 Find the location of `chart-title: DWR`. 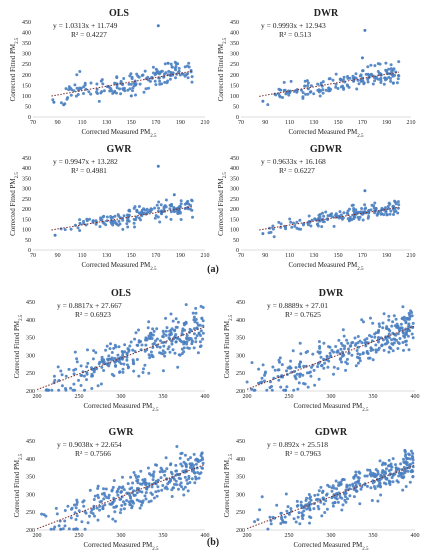

chart-title: DWR is located at coordinates (331, 293).